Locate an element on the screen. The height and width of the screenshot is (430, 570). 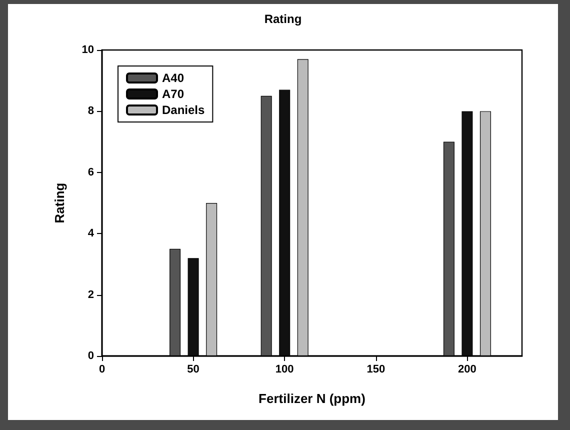
y-tick-label: 0 is located at coordinates (91, 356).